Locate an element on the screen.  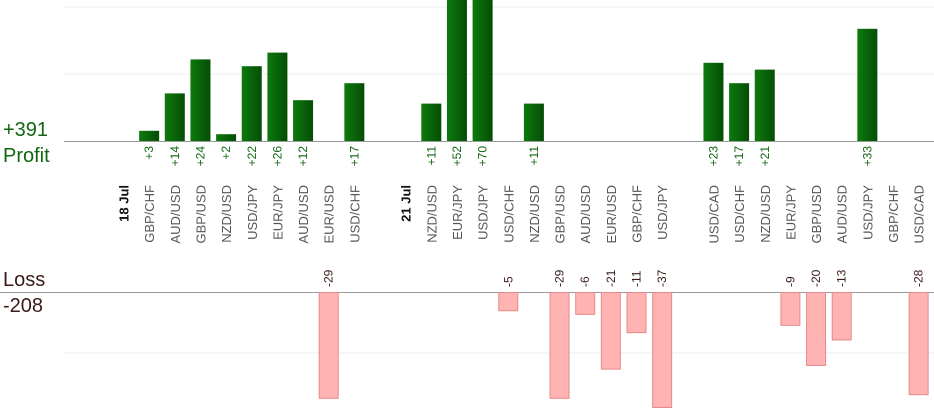
profit-value-label: +26 is located at coordinates (277, 156).